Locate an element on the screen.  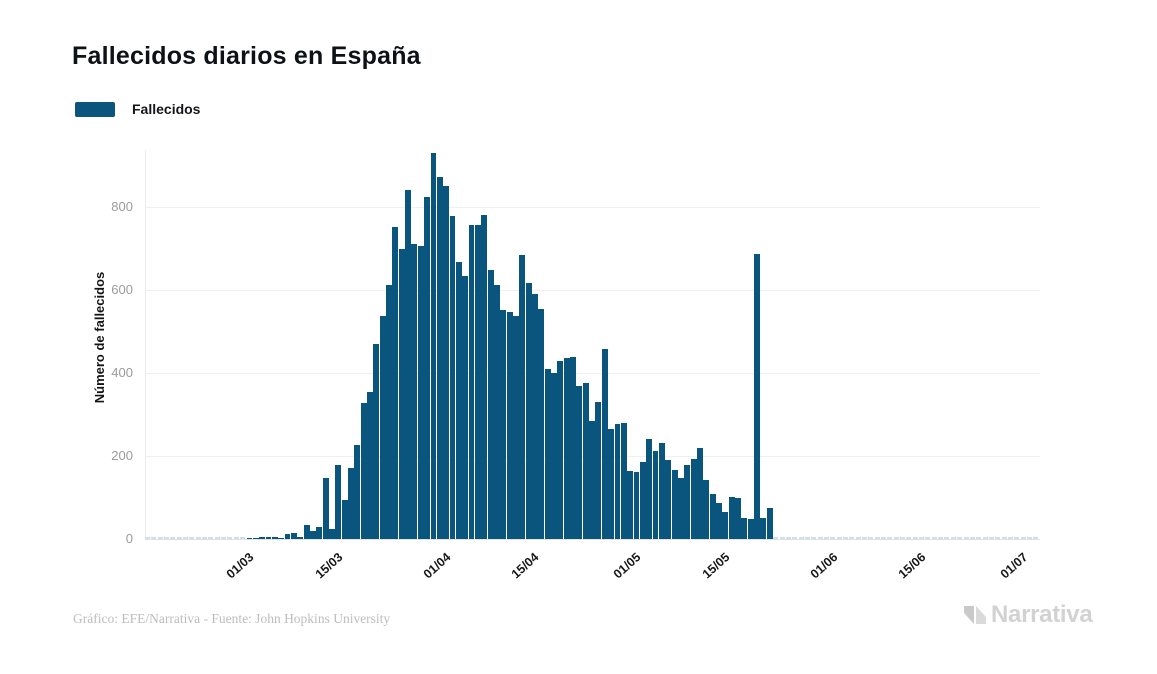
x-tick-label: 15/06 is located at coordinates (912, 566).